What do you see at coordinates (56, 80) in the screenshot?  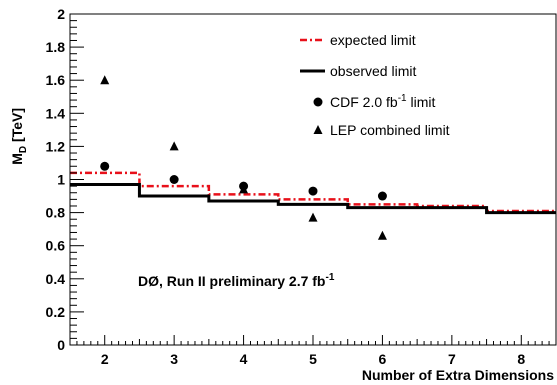 I see `y-tick-label: 1.6` at bounding box center [56, 80].